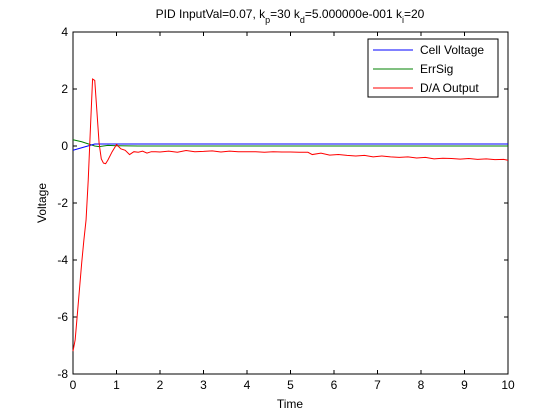 This screenshot has height=420, width=560. Describe the element at coordinates (464, 385) in the screenshot. I see `x-tick-label: 9` at that location.